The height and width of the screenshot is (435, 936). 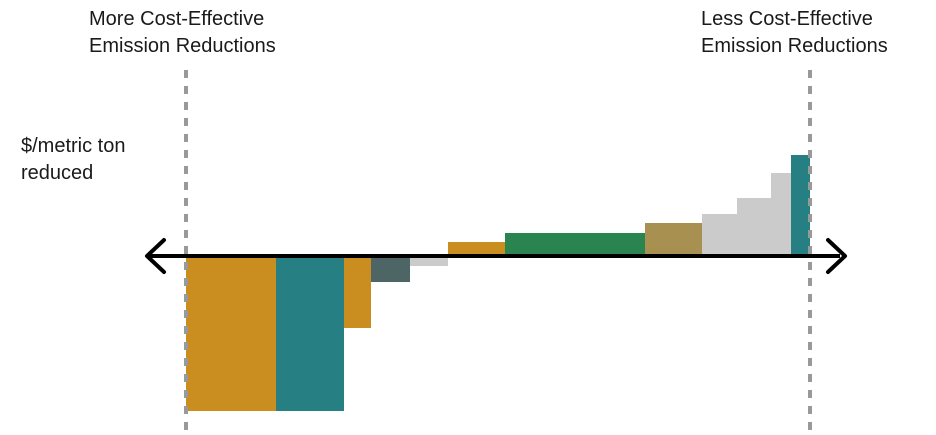 I want to click on less-line-1: Less Cost-Effective, so click(x=787, y=19).